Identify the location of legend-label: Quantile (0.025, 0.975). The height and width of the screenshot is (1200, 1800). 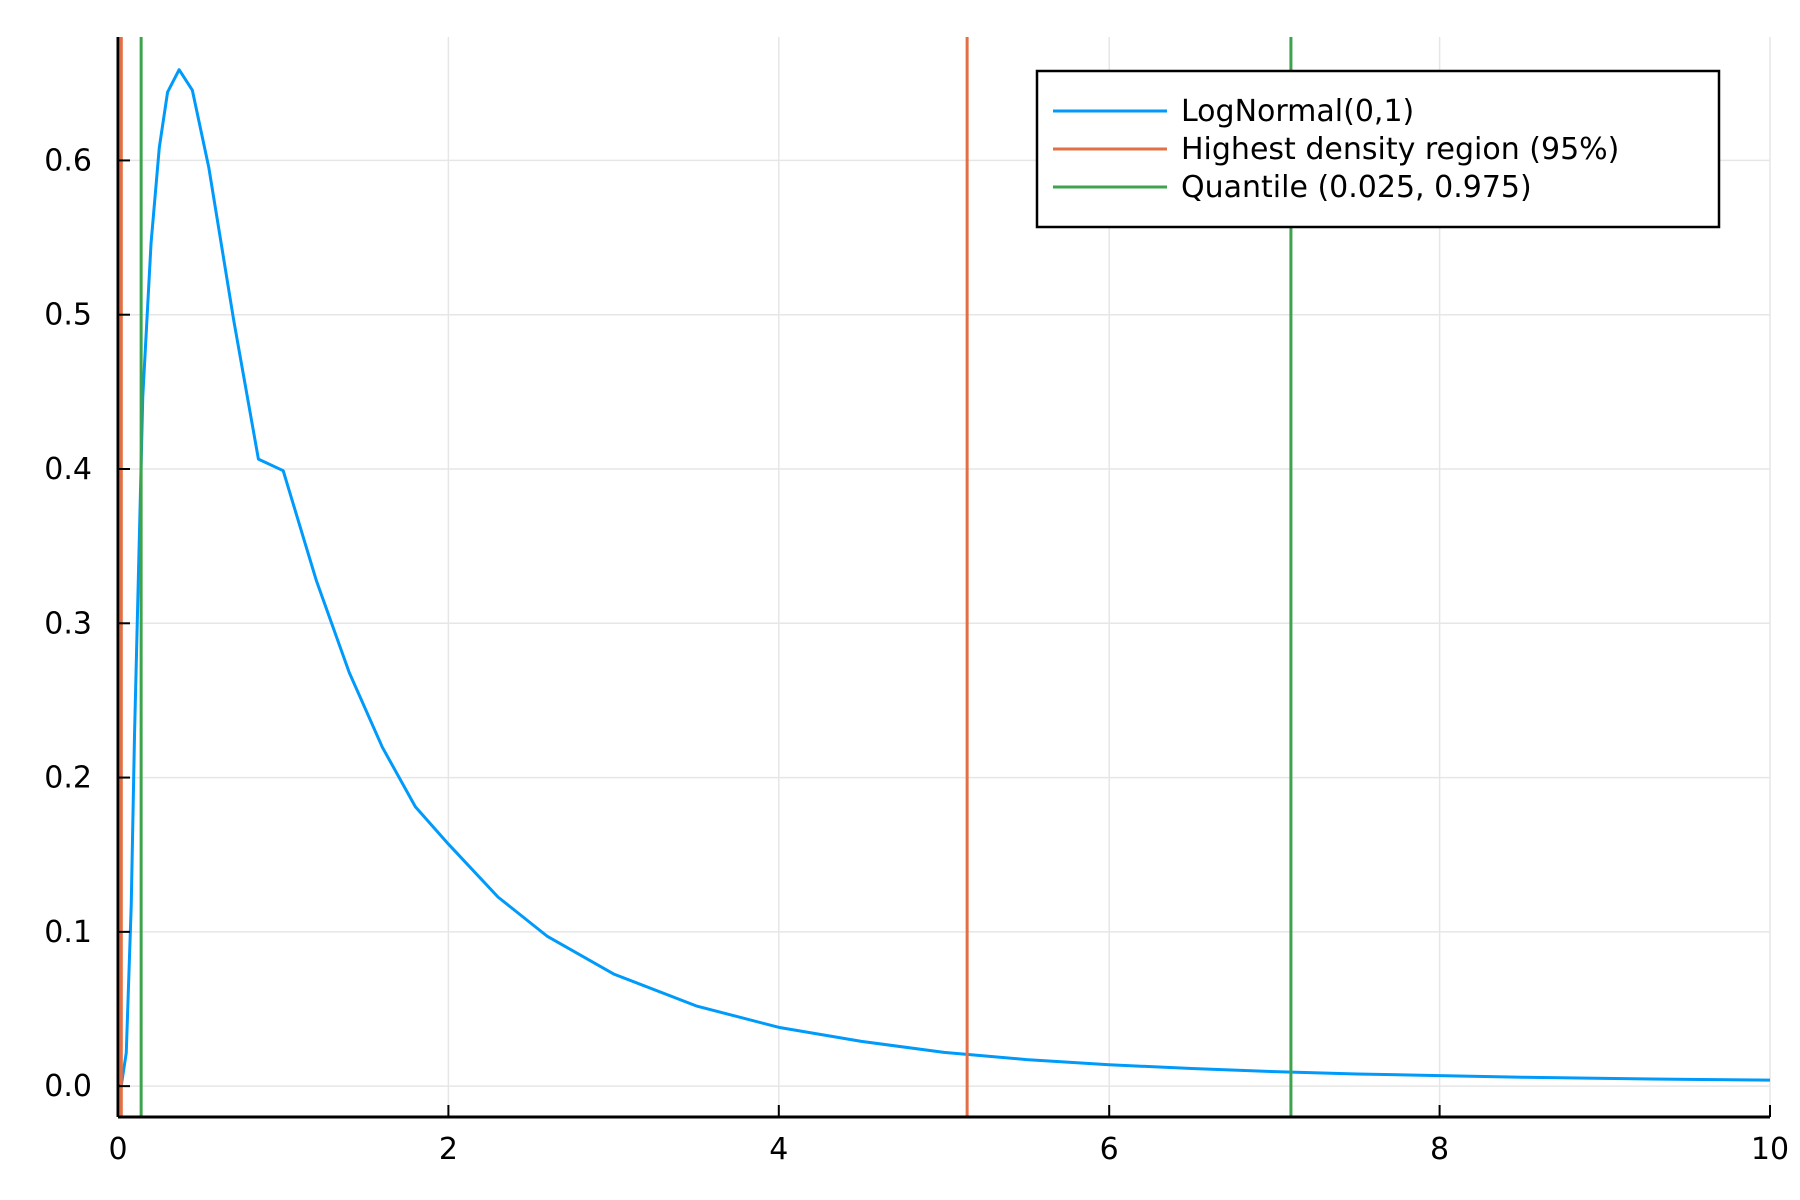
(1356, 187).